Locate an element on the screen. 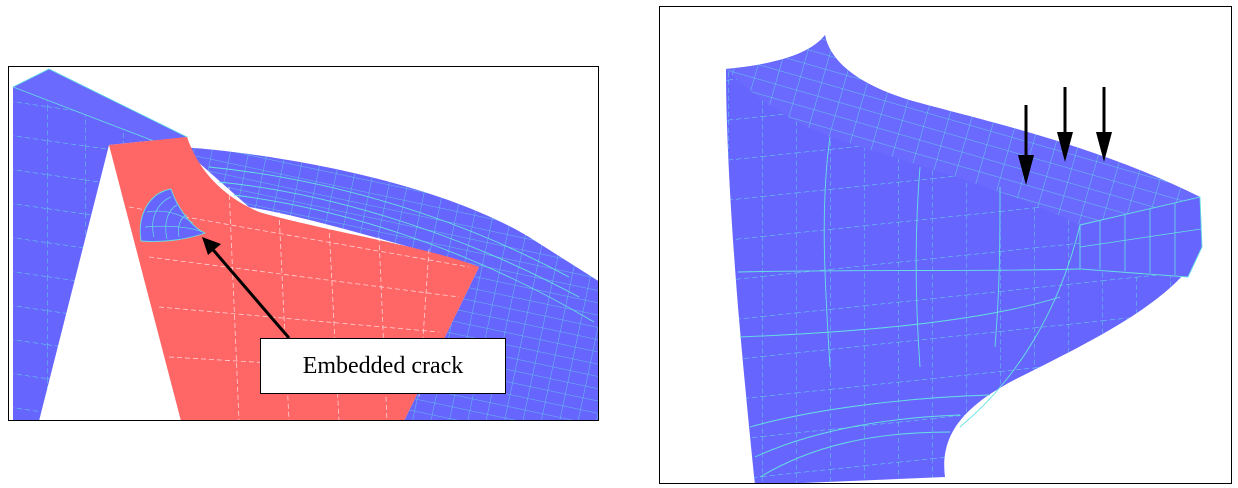  arrow-pointer-icon is located at coordinates (211, 246).